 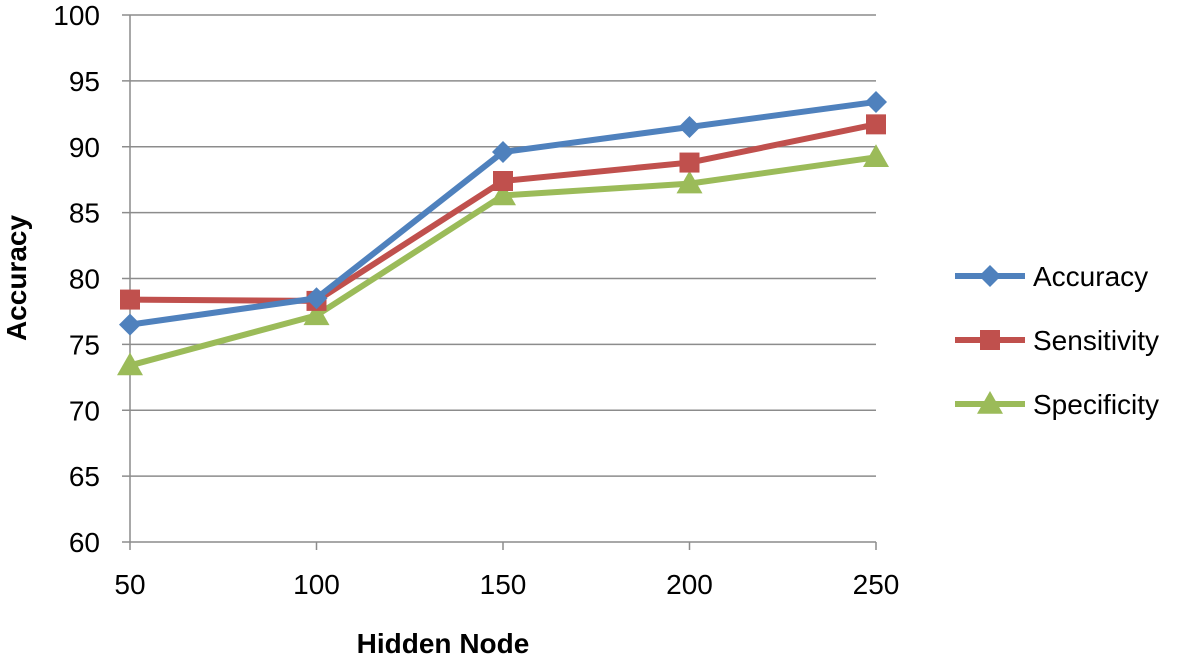 What do you see at coordinates (1096, 404) in the screenshot?
I see `legend-label: Specificity` at bounding box center [1096, 404].